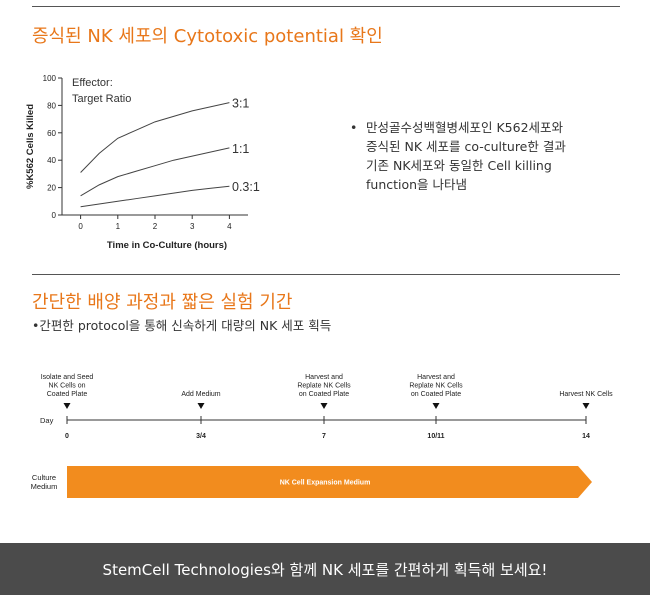  What do you see at coordinates (67, 436) in the screenshot?
I see `day-number: 0` at bounding box center [67, 436].